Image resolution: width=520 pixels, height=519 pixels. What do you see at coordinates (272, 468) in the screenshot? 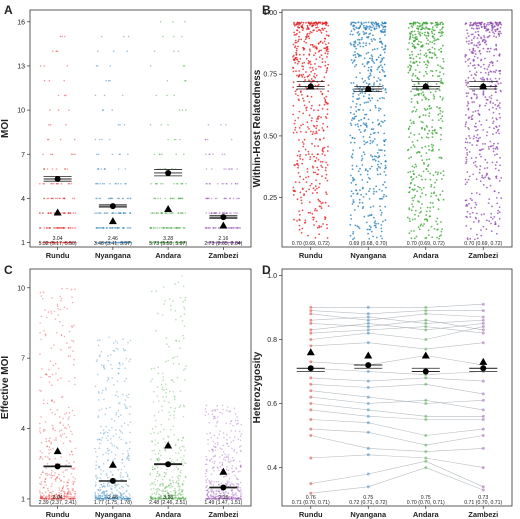
I see `y-tick-label: 0.4` at bounding box center [272, 468].